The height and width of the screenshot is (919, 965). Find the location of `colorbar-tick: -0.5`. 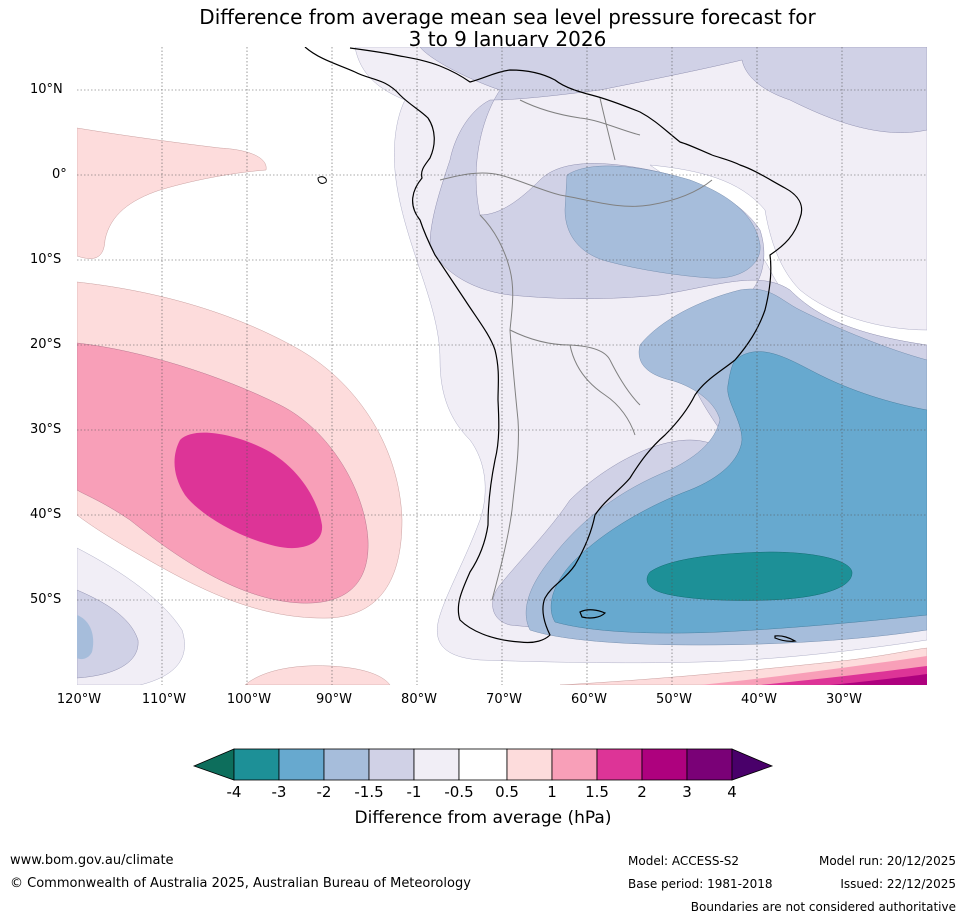

colorbar-tick: -0.5 is located at coordinates (459, 792).